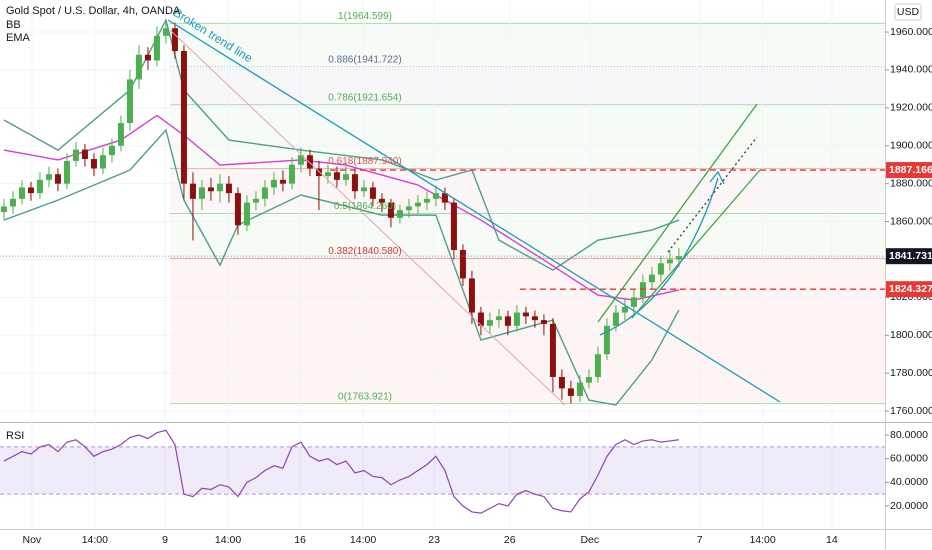 This screenshot has width=932, height=550. I want to click on fib-label: 0.382(1840.580), so click(364, 251).